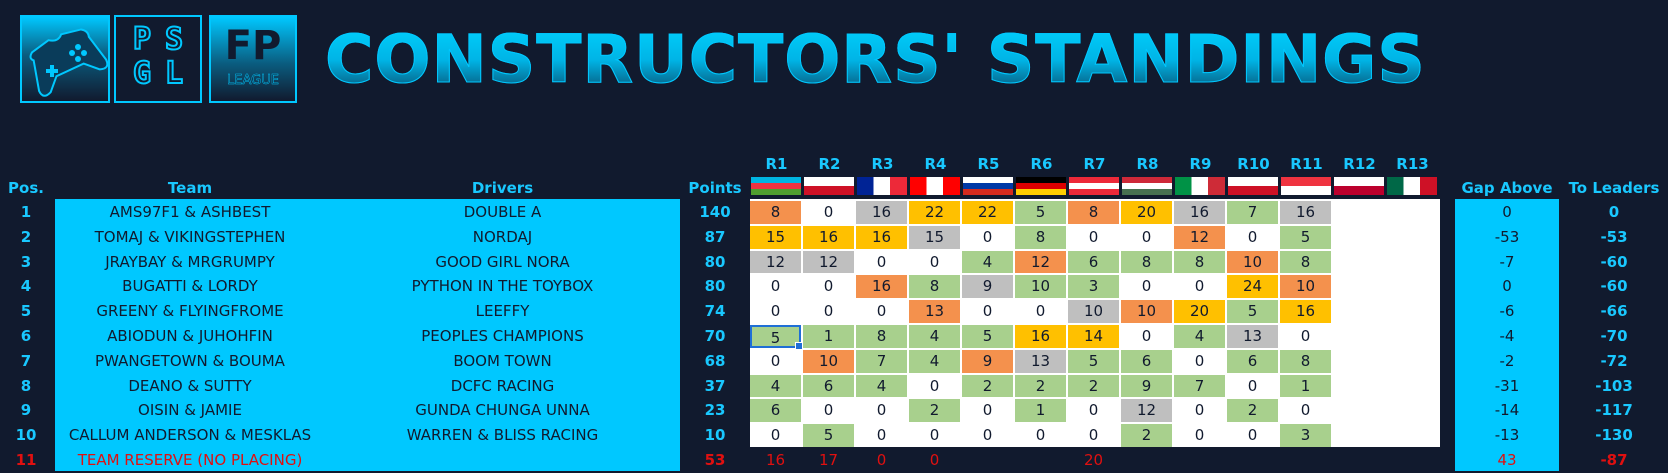 The image size is (1668, 473). Describe the element at coordinates (1199, 386) in the screenshot. I see `result-cell-r9: 7` at that location.